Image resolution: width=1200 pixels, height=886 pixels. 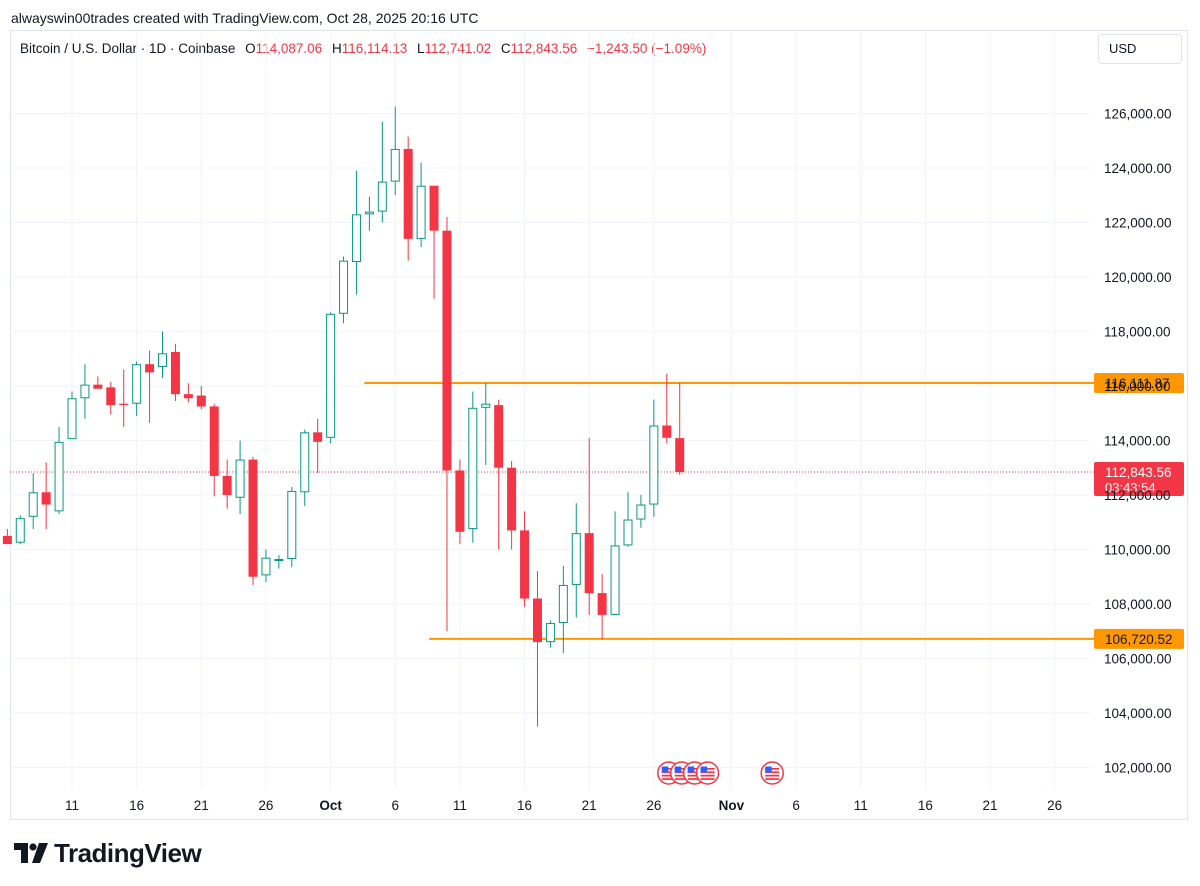 What do you see at coordinates (336, 48) in the screenshot?
I see `high-label: H` at bounding box center [336, 48].